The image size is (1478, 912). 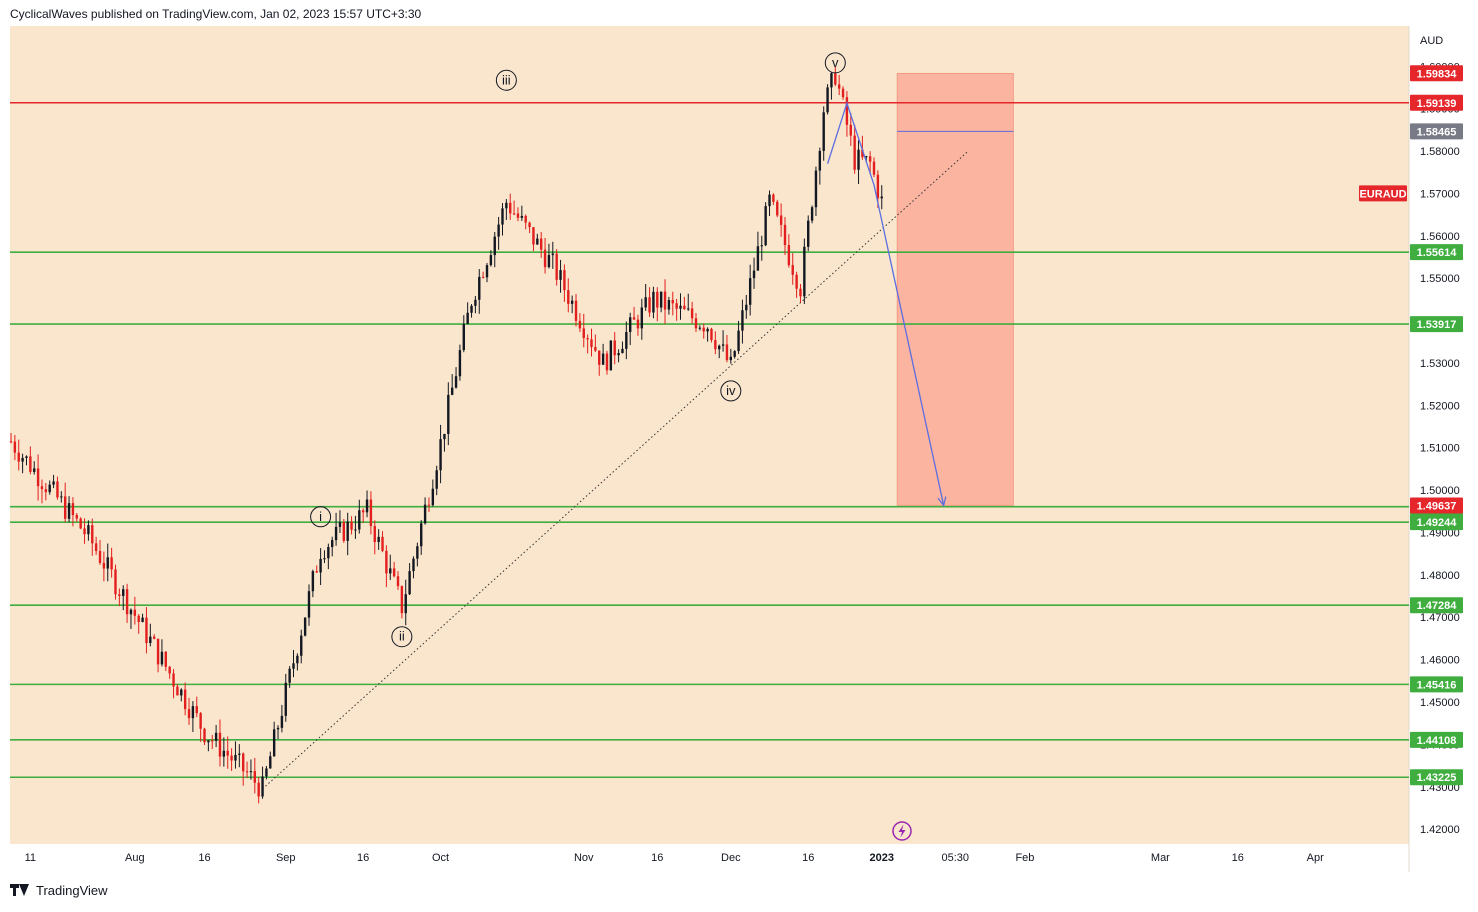 What do you see at coordinates (955, 289) in the screenshot?
I see `target-zone-box` at bounding box center [955, 289].